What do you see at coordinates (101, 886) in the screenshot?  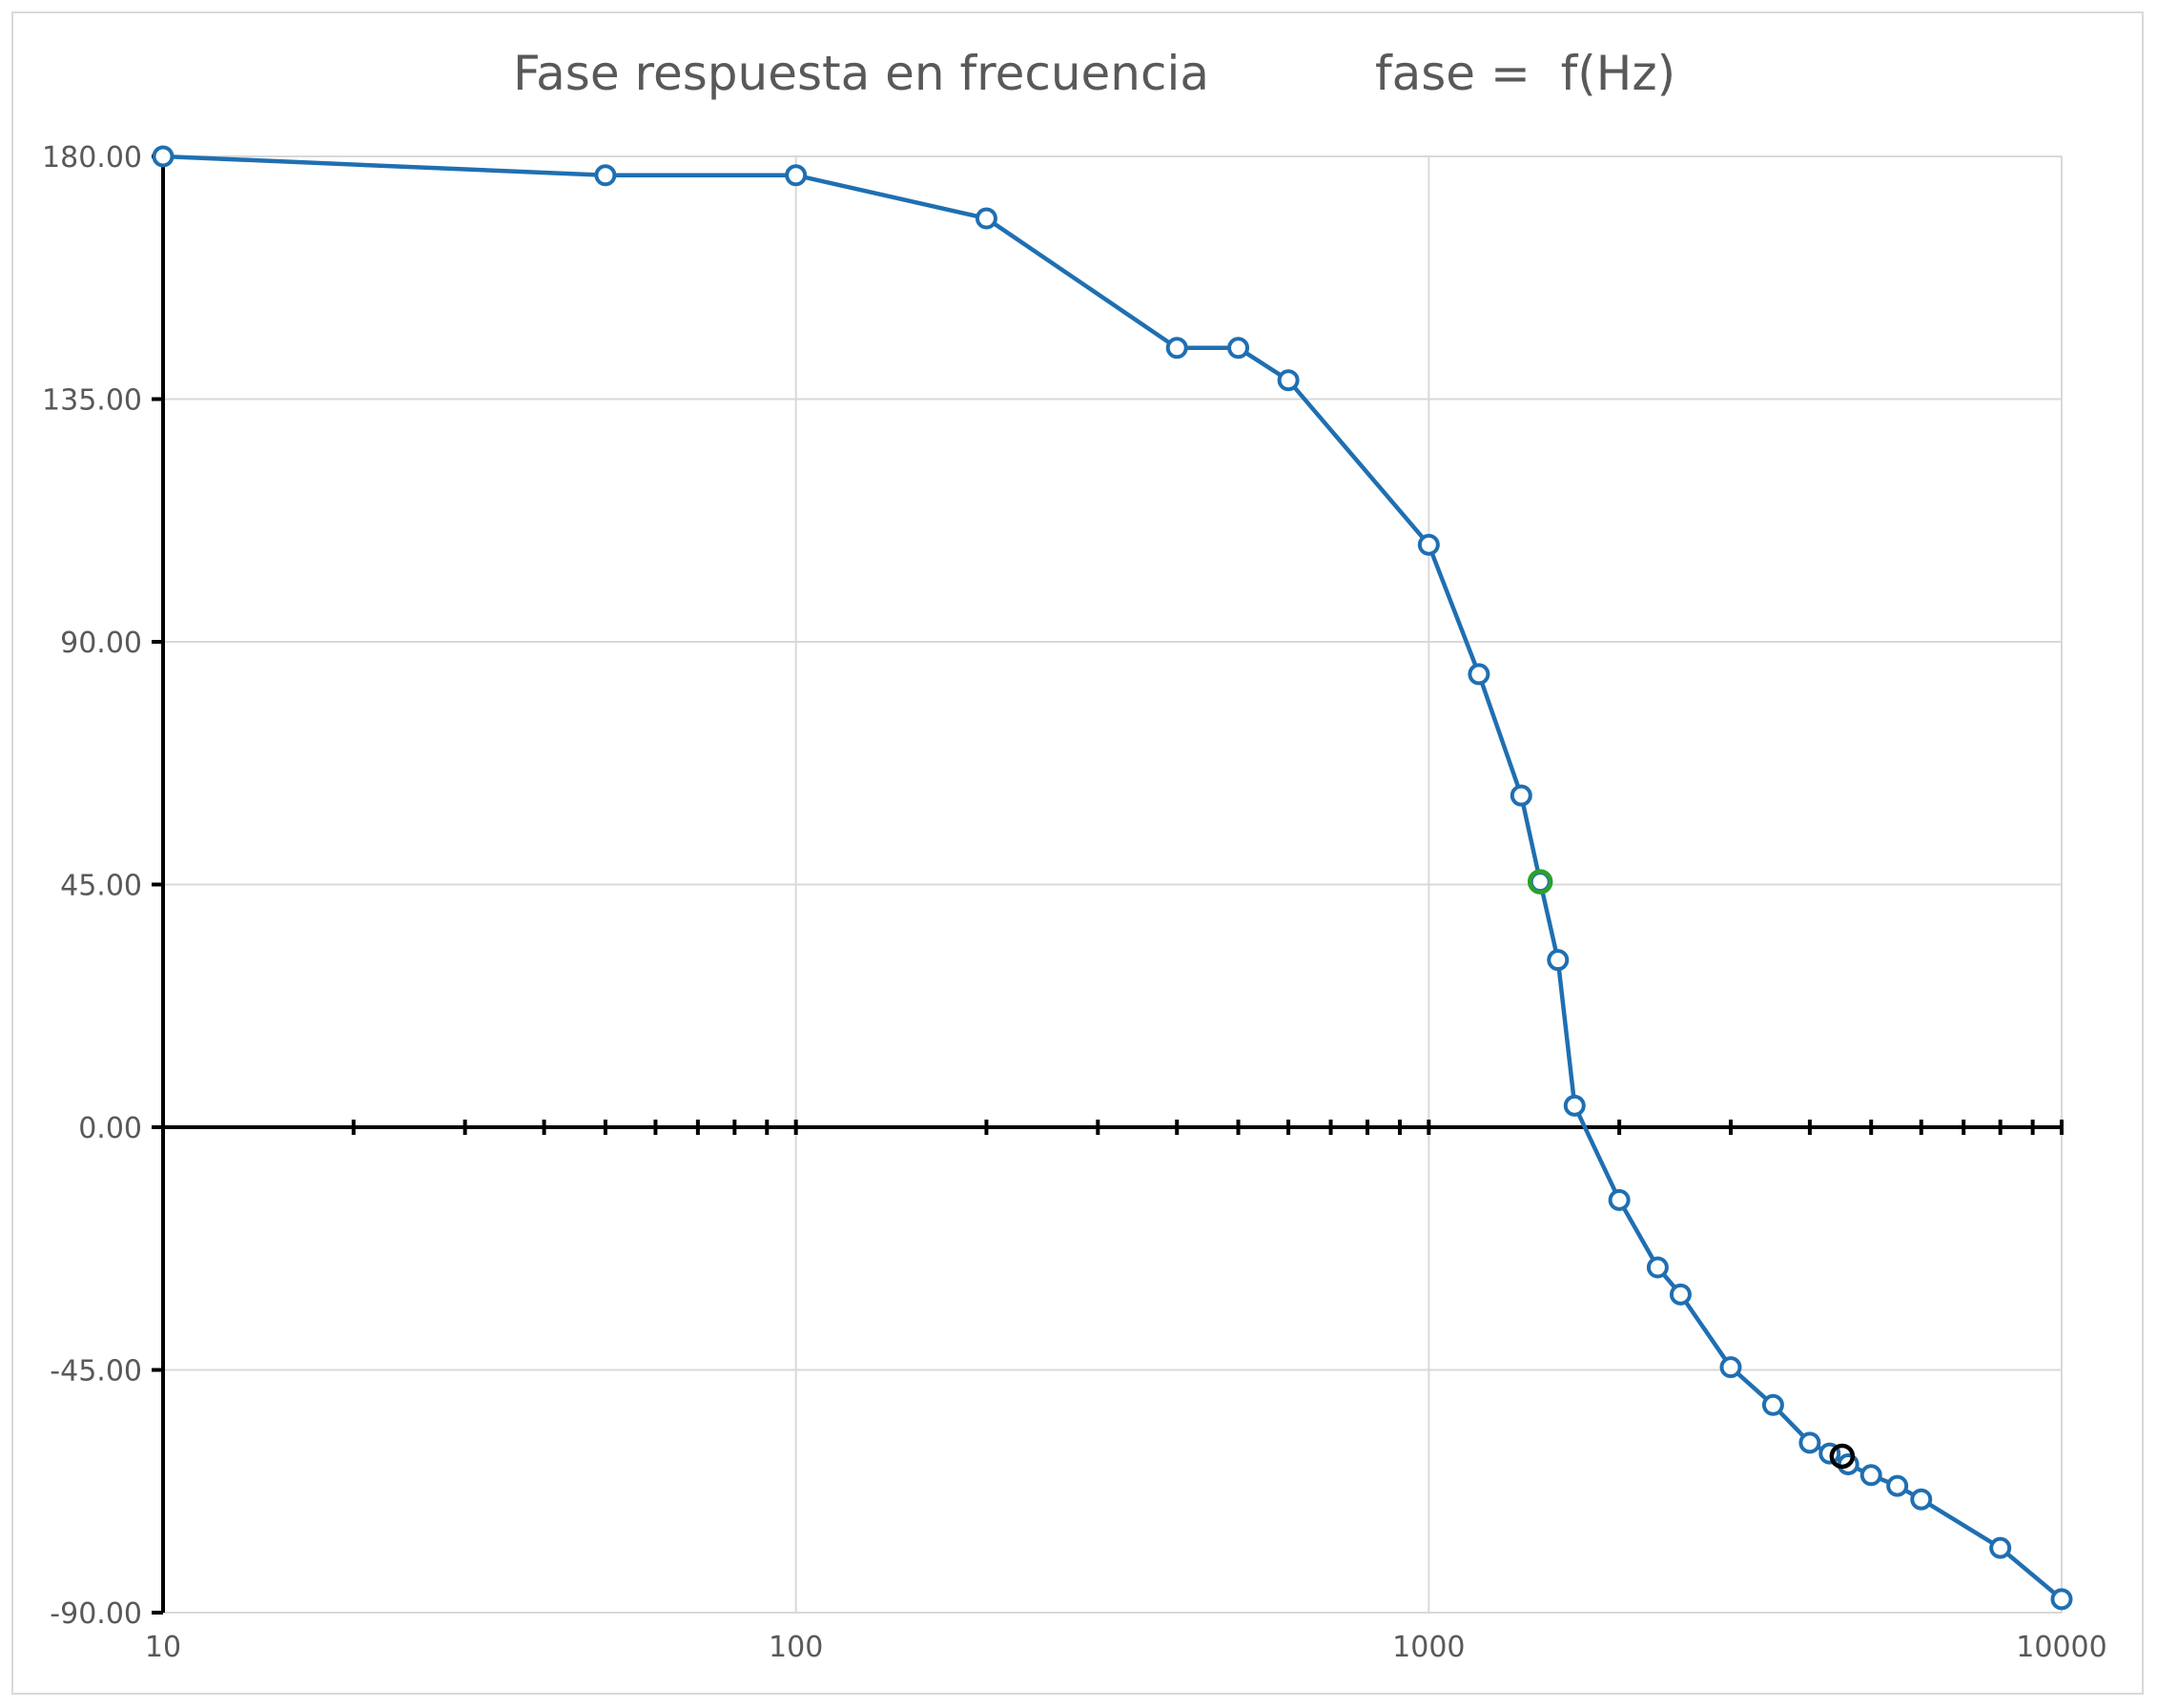 I see `y-tick-label: 45.00` at bounding box center [101, 886].